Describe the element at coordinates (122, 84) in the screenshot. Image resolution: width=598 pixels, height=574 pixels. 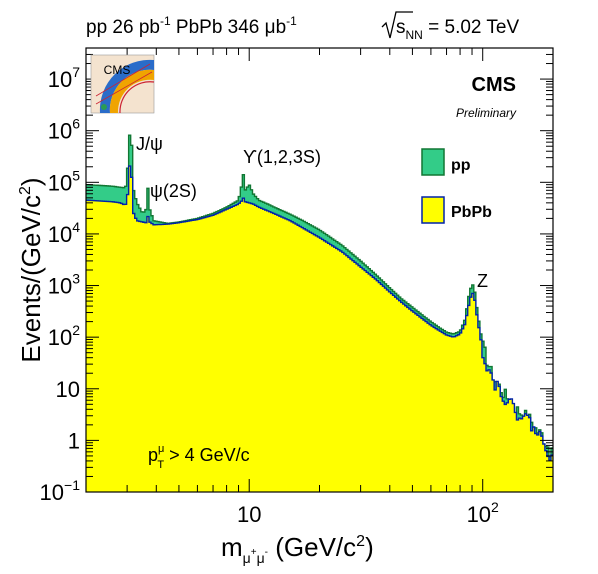
I see `cms-logo: CMS` at that location.